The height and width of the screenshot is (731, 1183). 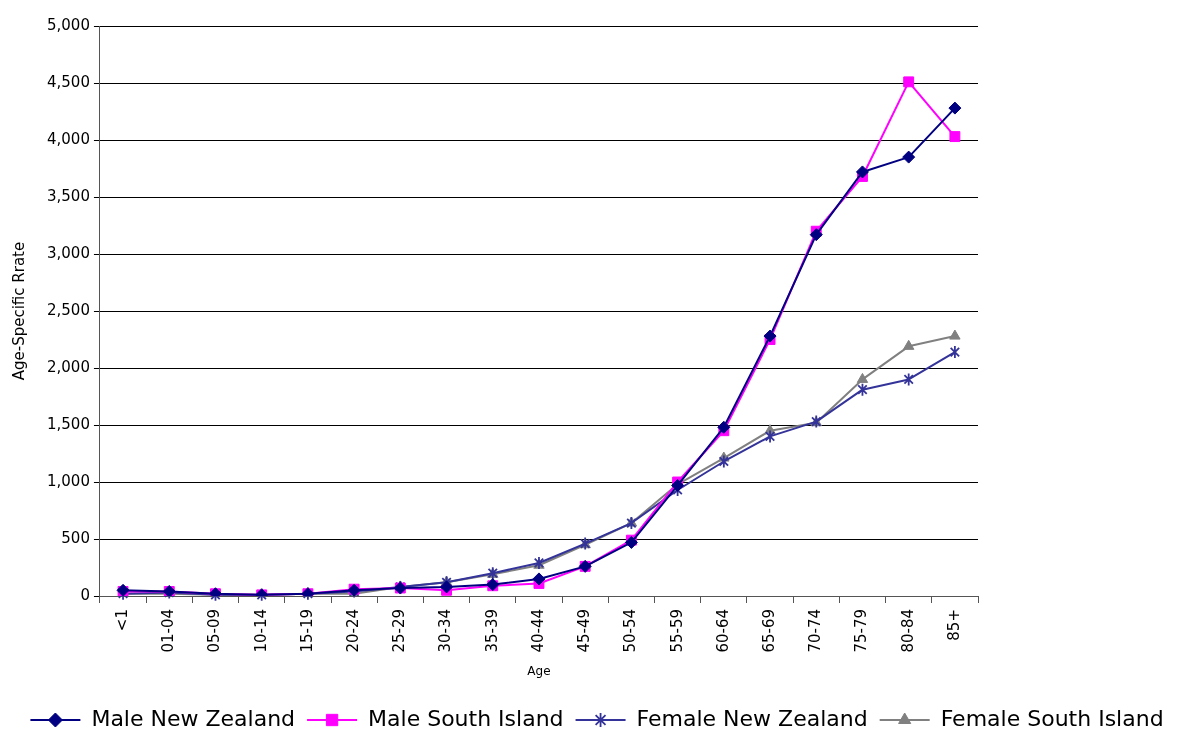 What do you see at coordinates (537, 631) in the screenshot?
I see `x-tick-label: 40-44` at bounding box center [537, 631].